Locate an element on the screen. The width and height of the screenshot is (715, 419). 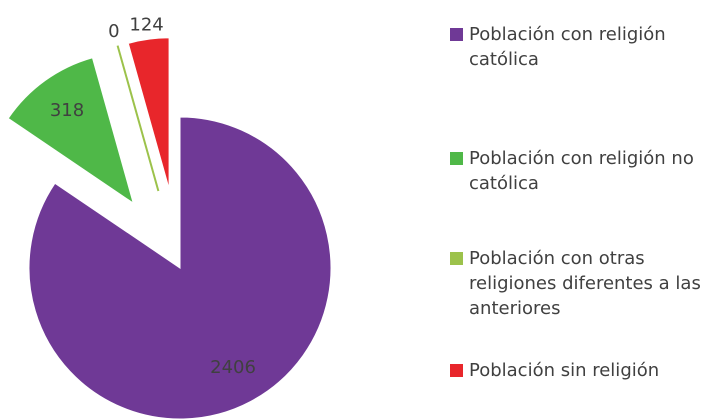
data-label: 0 is located at coordinates (113, 31).